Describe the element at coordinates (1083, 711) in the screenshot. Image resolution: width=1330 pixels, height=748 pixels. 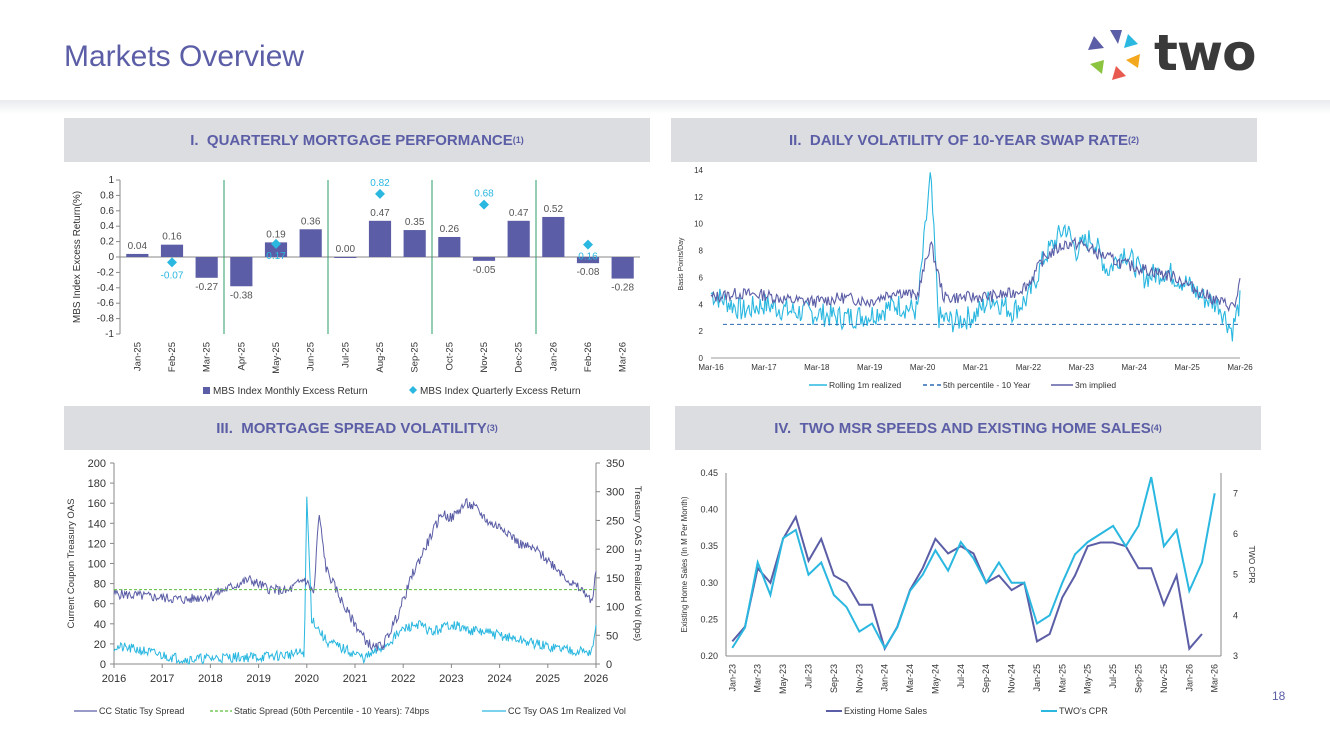
I see `legend-label-cpr: TWO's CPR` at that location.